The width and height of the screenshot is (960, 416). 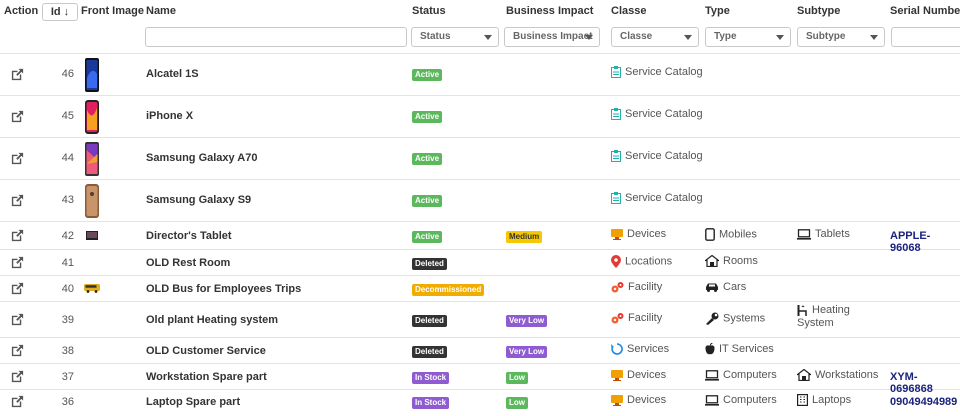 What do you see at coordinates (455, 37) in the screenshot?
I see `status-filter-select: Status` at bounding box center [455, 37].